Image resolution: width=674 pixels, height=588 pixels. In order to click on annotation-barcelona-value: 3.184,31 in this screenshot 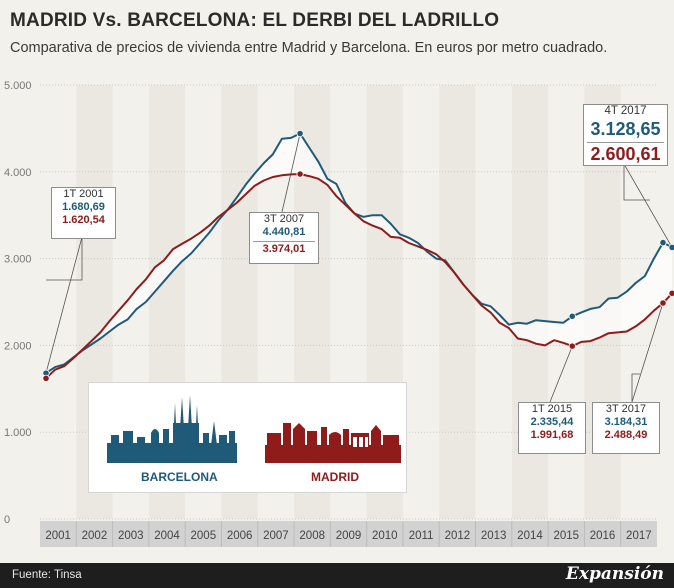, I will do `click(626, 422)`.